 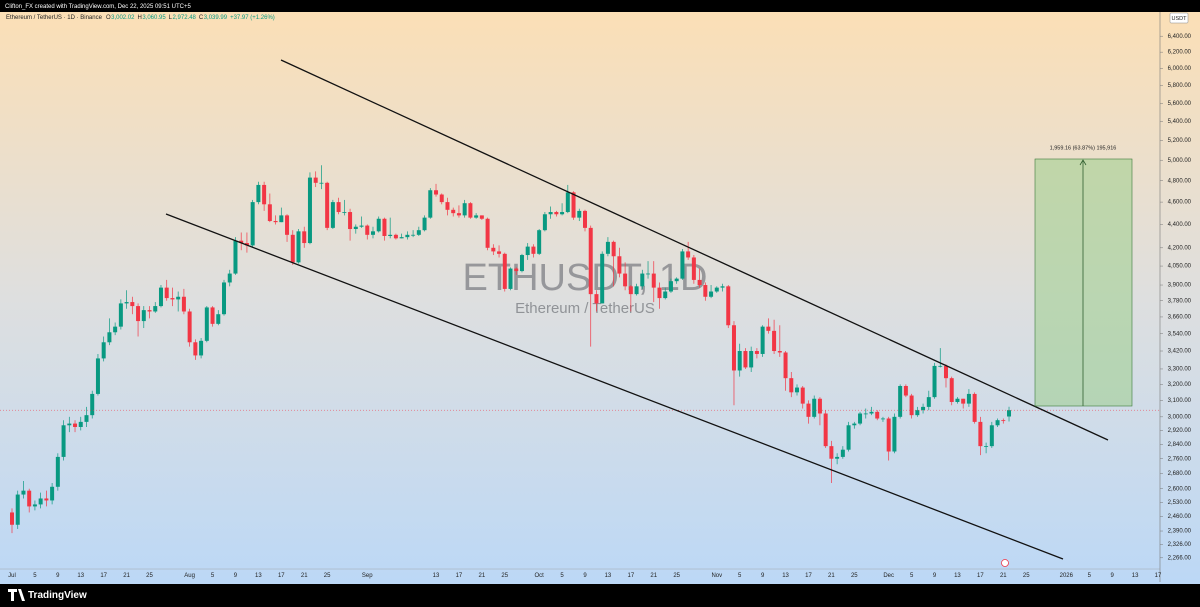 I want to click on y-tick-label: 6,200.00, so click(x=1180, y=53).